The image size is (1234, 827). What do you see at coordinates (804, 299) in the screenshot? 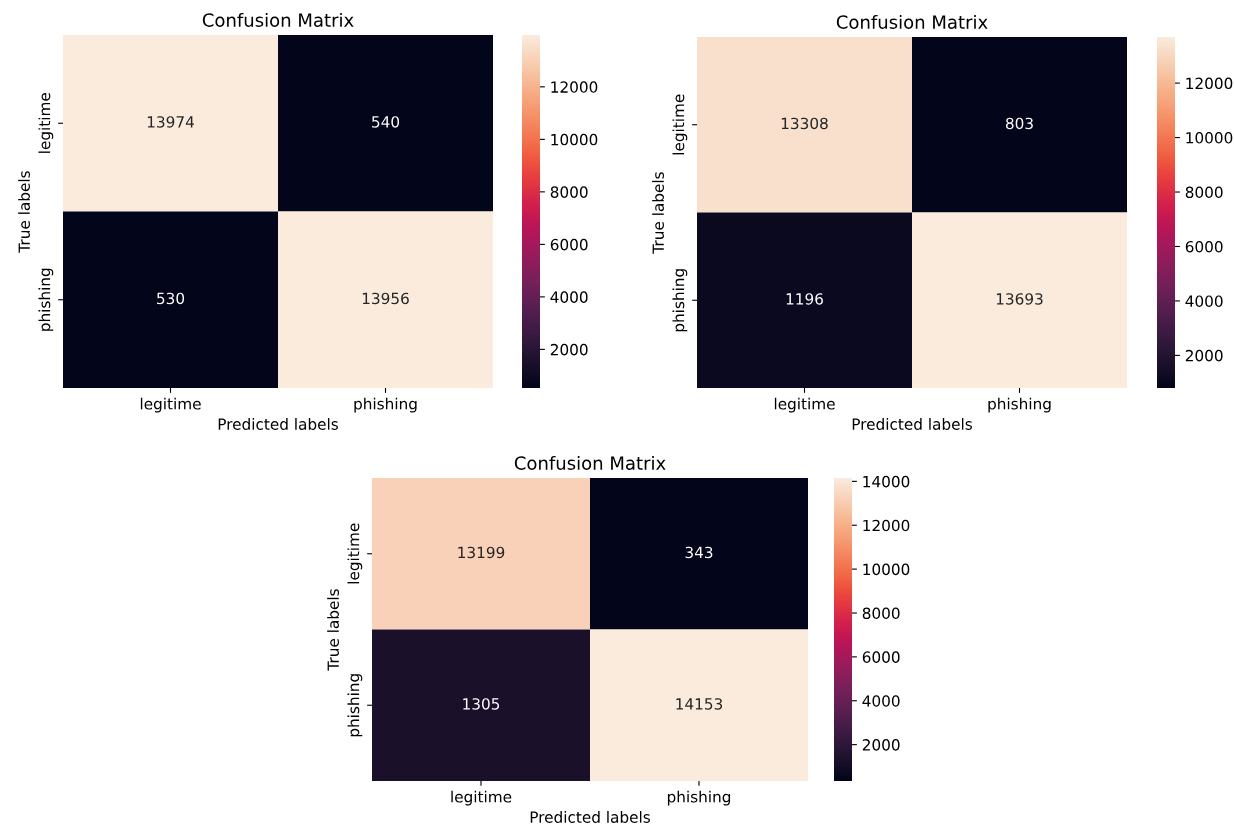
I see `data-label: 1196` at bounding box center [804, 299].